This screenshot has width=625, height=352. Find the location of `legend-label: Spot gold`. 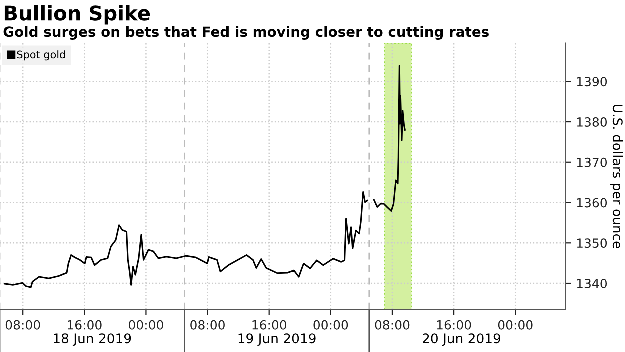

legend-label: Spot gold is located at coordinates (41, 55).